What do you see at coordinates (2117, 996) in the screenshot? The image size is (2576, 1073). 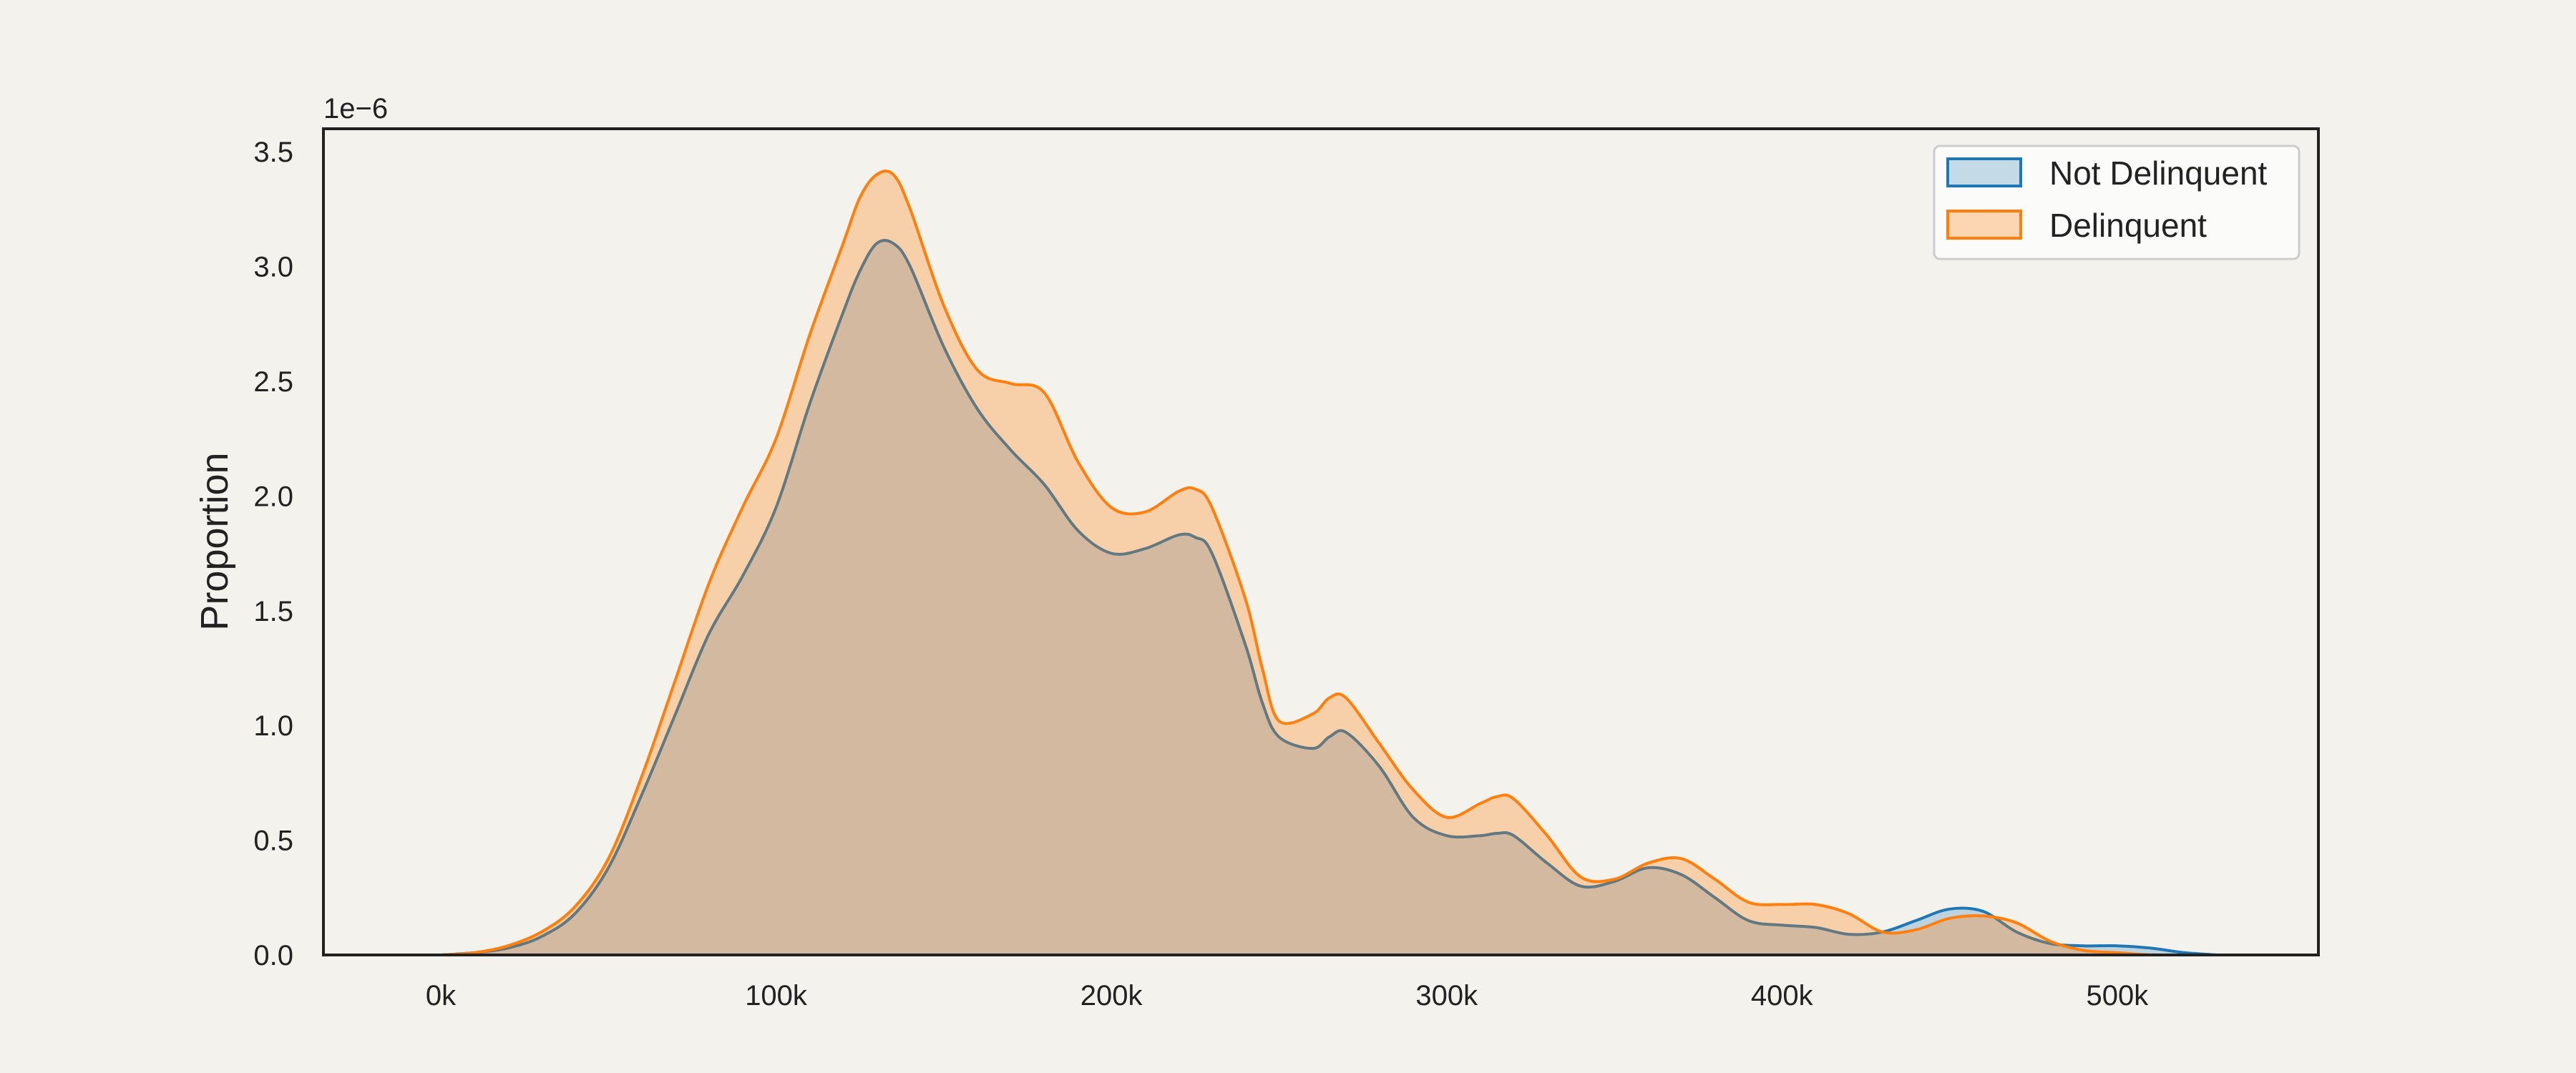 I see `x-tick-label: 500k` at bounding box center [2117, 996].